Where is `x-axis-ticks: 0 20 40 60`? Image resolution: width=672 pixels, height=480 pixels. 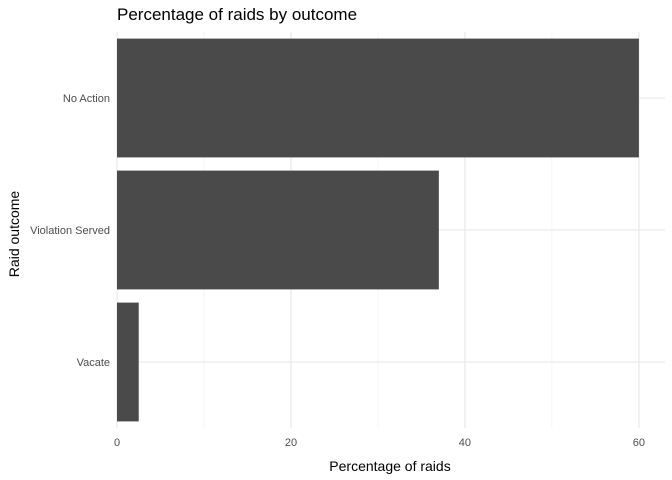
x-axis-ticks: 0 20 40 60 is located at coordinates (379, 443).